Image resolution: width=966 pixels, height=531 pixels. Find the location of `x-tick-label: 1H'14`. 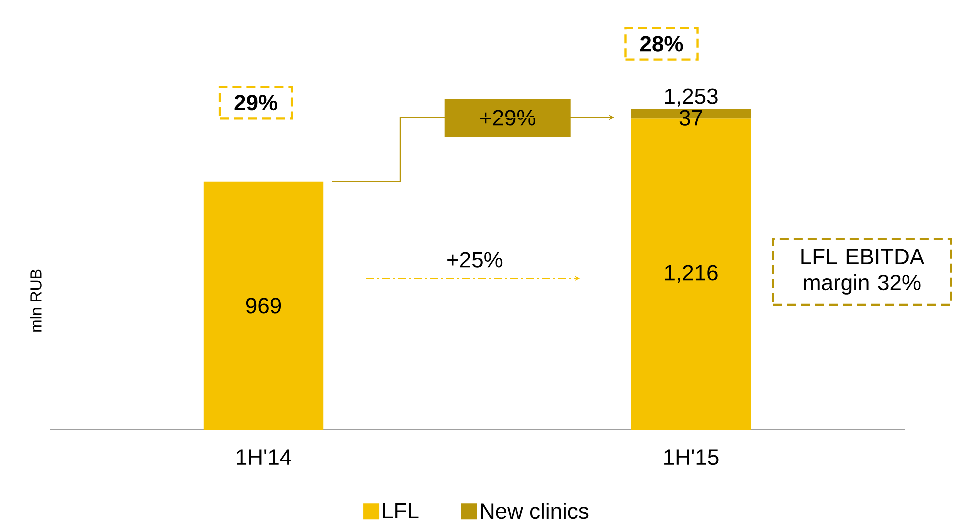

x-tick-label: 1H'14 is located at coordinates (264, 457).